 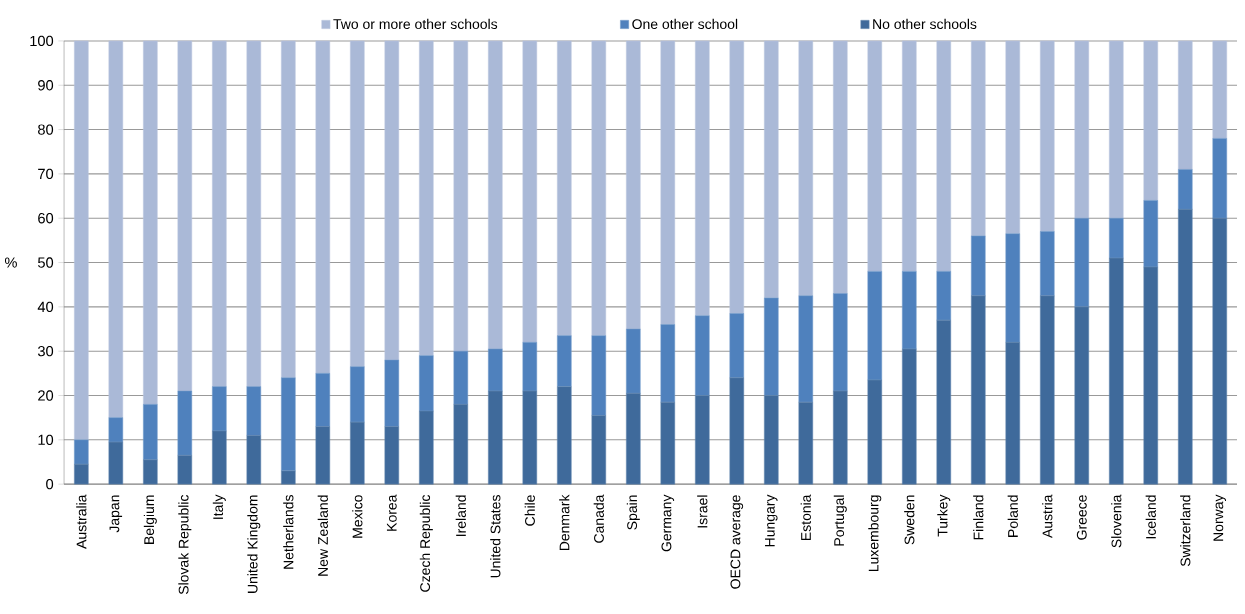 What do you see at coordinates (564, 522) in the screenshot?
I see `x-tick-label: Denmark` at bounding box center [564, 522].